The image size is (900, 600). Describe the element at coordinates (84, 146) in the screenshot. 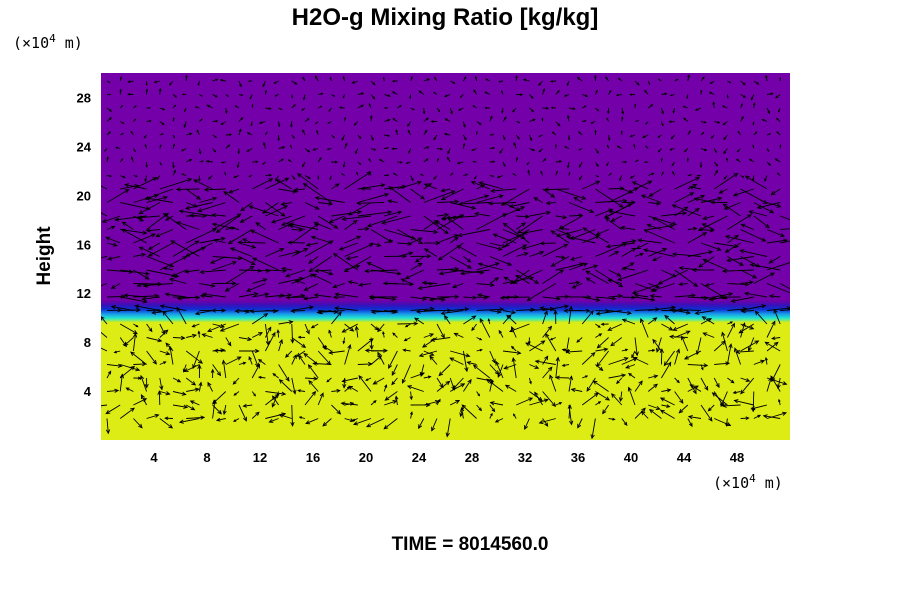

I see `y-tick-label: 24` at that location.